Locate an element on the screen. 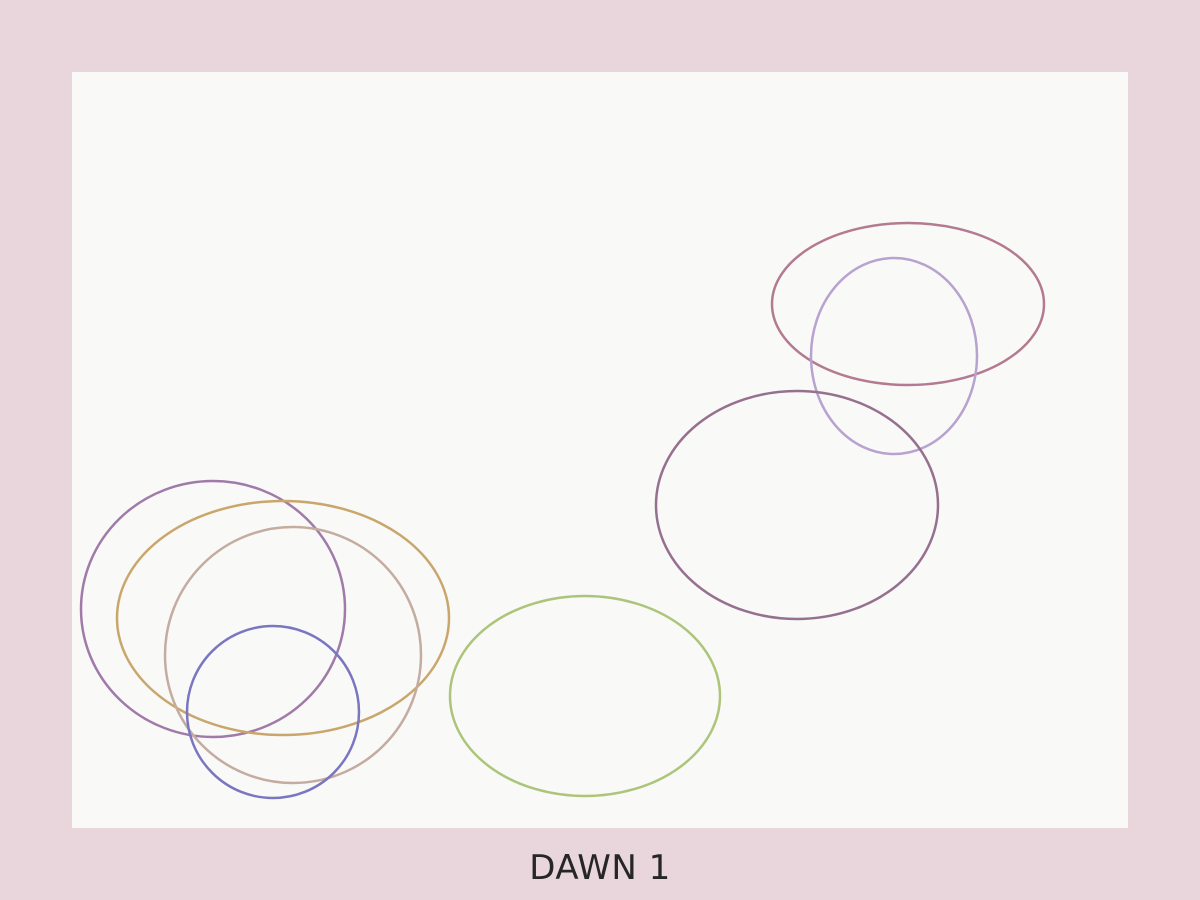  ellipse-gold-bottom-left is located at coordinates (283, 618).